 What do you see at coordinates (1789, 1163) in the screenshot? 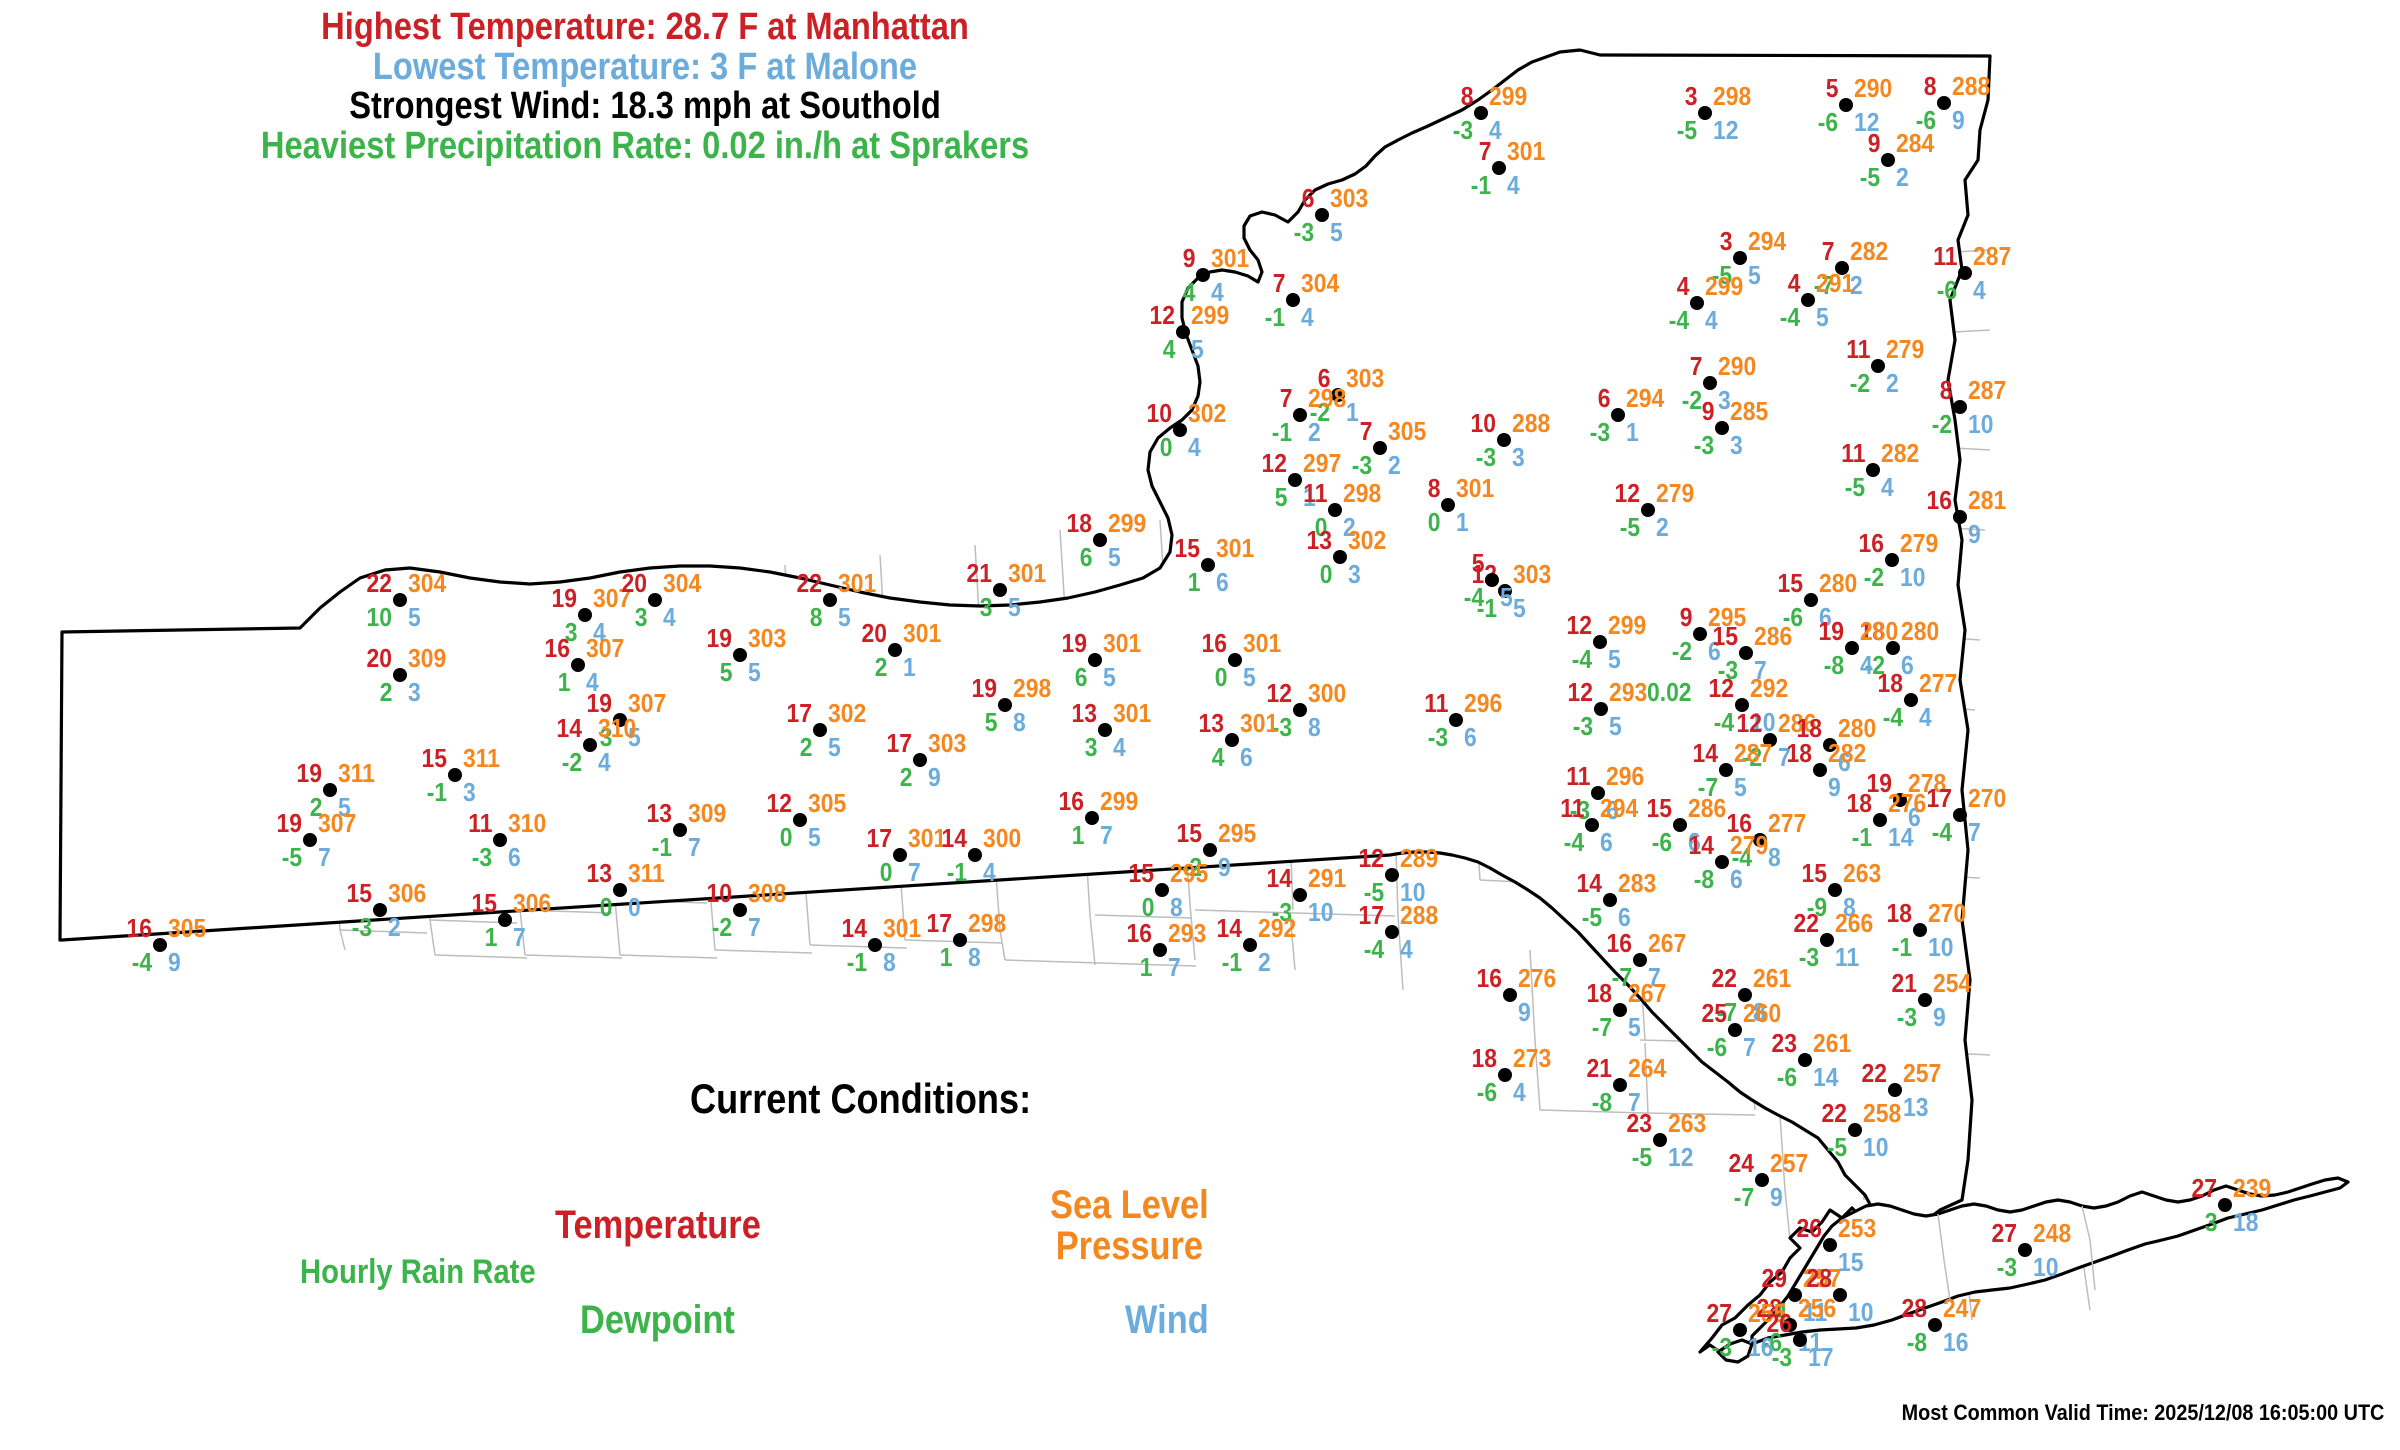
I see `station-pressure: 257` at bounding box center [1789, 1163].